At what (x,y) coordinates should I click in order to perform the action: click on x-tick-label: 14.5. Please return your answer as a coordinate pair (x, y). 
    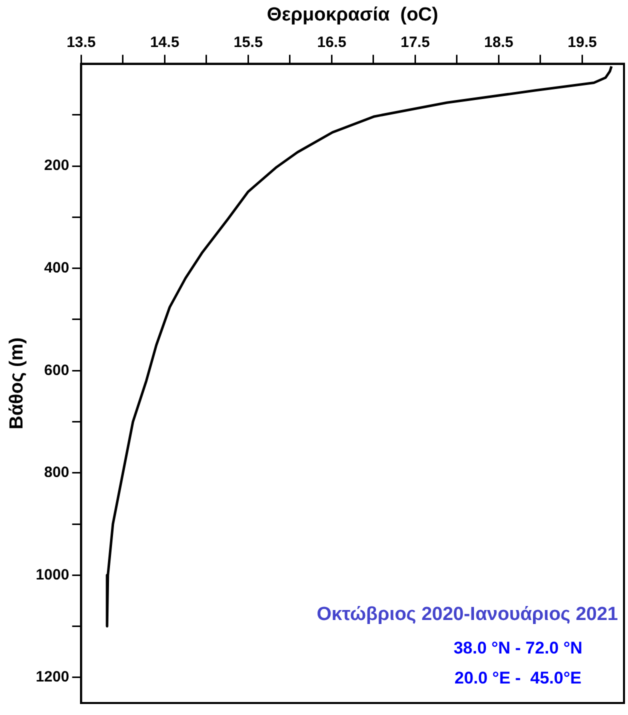
    Looking at the image, I should click on (165, 42).